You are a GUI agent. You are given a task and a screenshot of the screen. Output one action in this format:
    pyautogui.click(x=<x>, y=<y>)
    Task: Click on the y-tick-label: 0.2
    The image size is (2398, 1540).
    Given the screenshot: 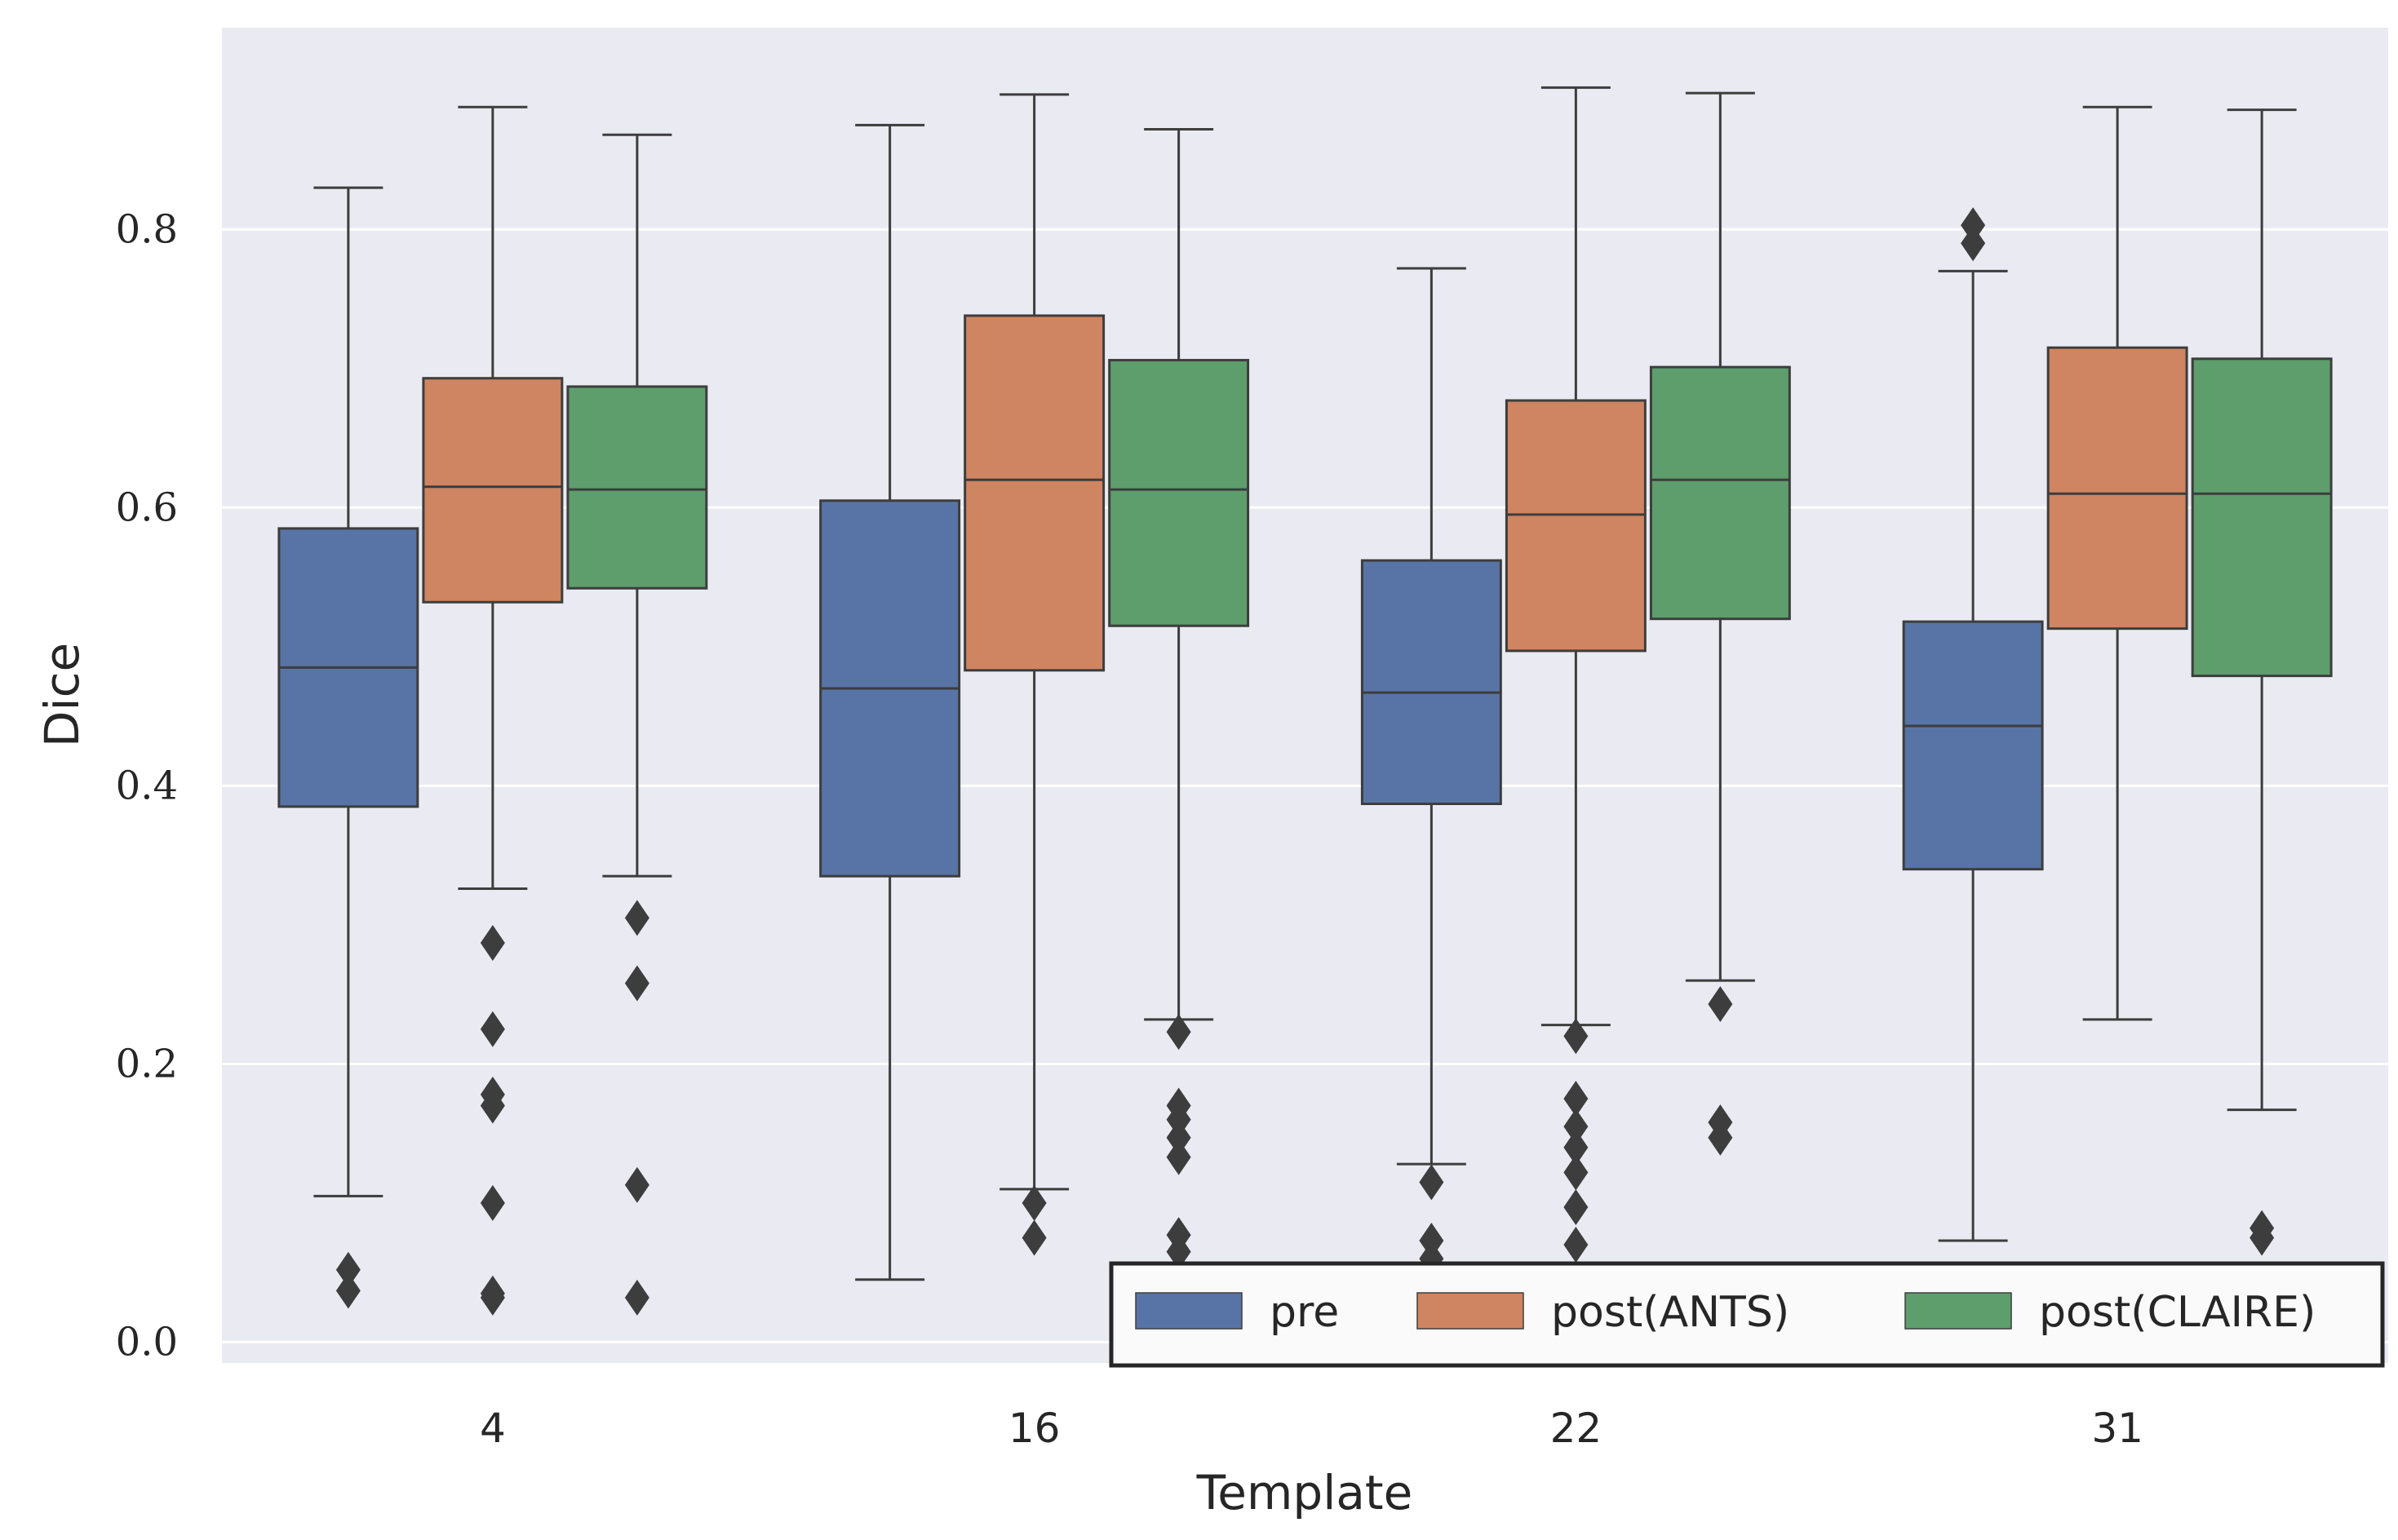 What is the action you would take?
    pyautogui.click(x=147, y=1063)
    